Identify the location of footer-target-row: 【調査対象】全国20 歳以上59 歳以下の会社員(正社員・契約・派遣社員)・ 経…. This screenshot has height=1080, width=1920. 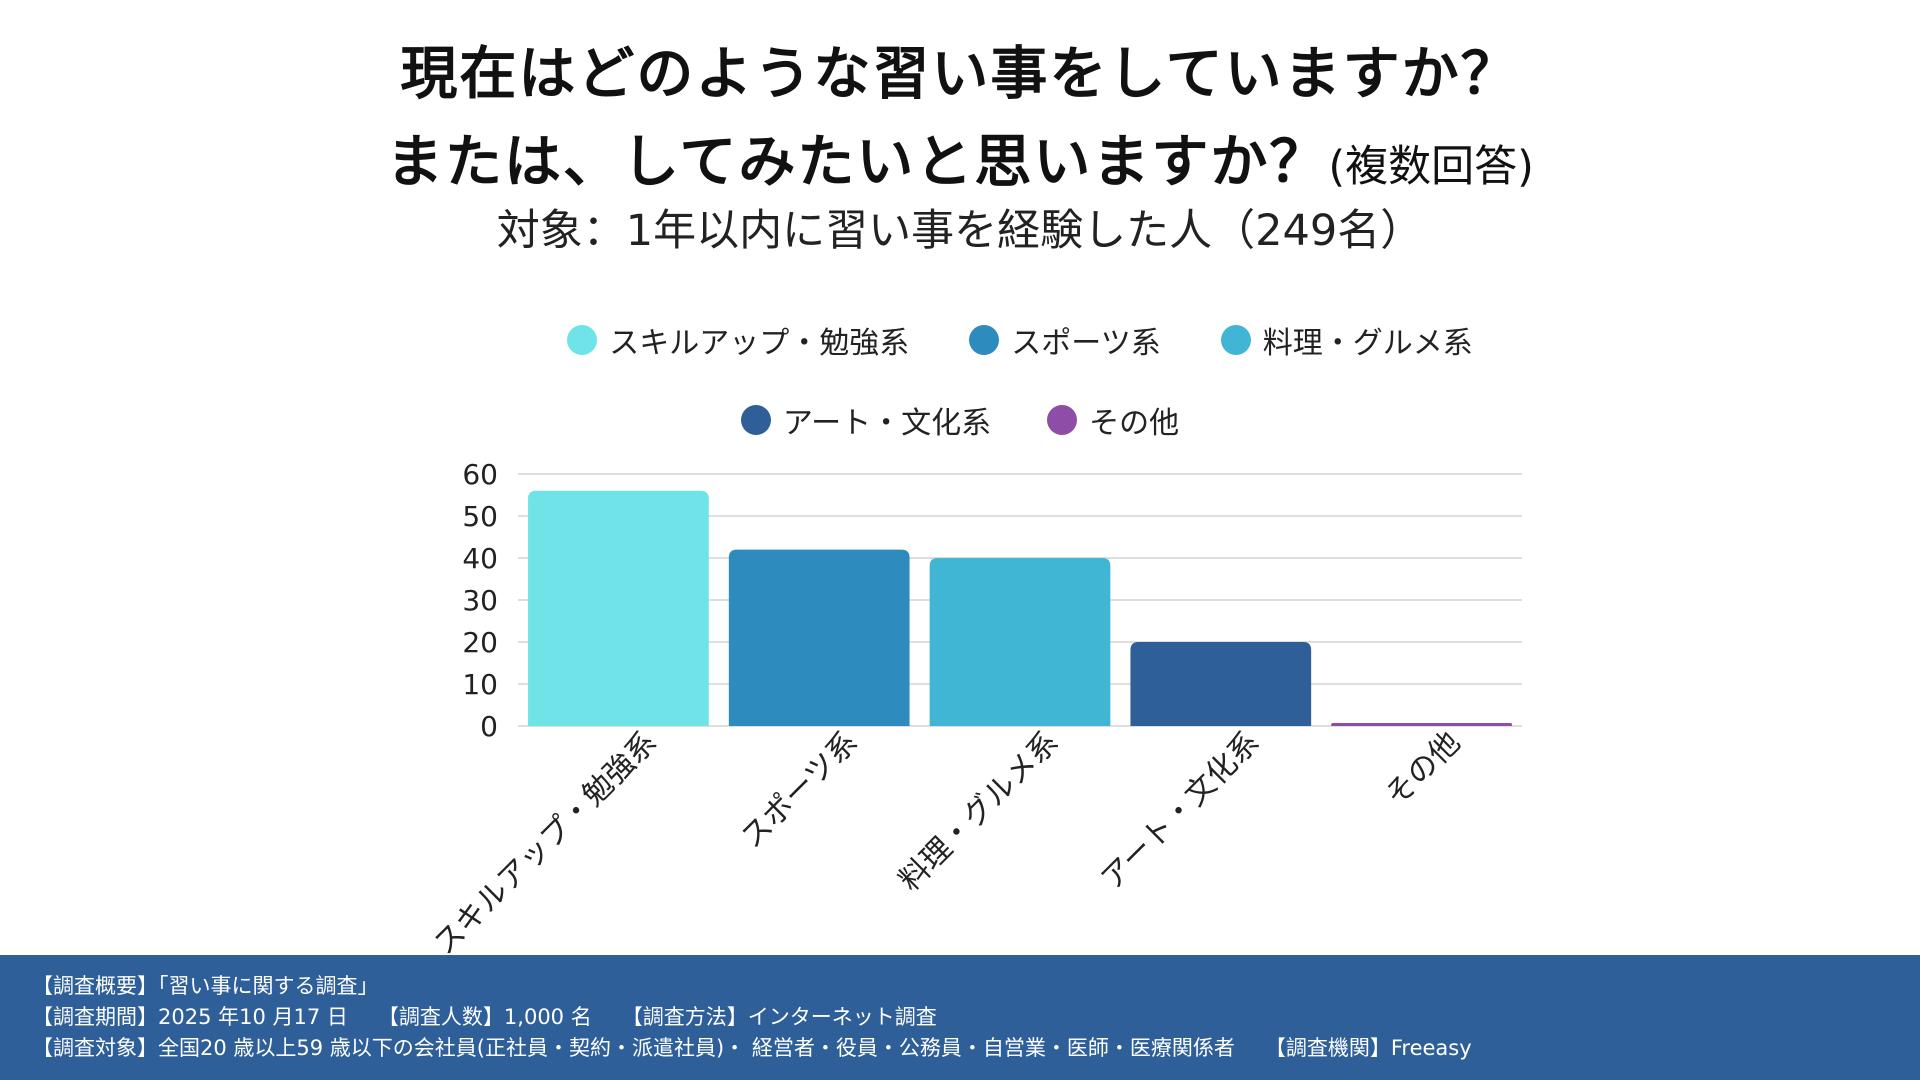
(976, 1048).